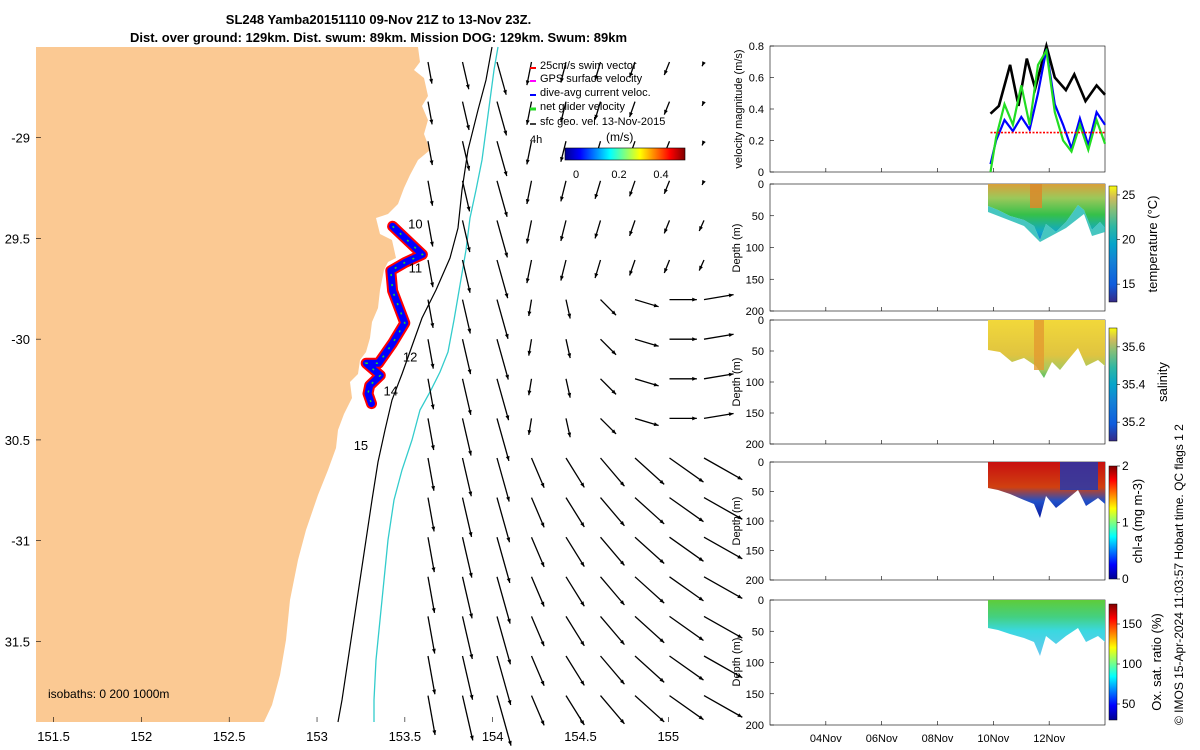 This screenshot has width=1200, height=750. What do you see at coordinates (17, 238) in the screenshot?
I see `map-ytick-label: 29.5` at bounding box center [17, 238].